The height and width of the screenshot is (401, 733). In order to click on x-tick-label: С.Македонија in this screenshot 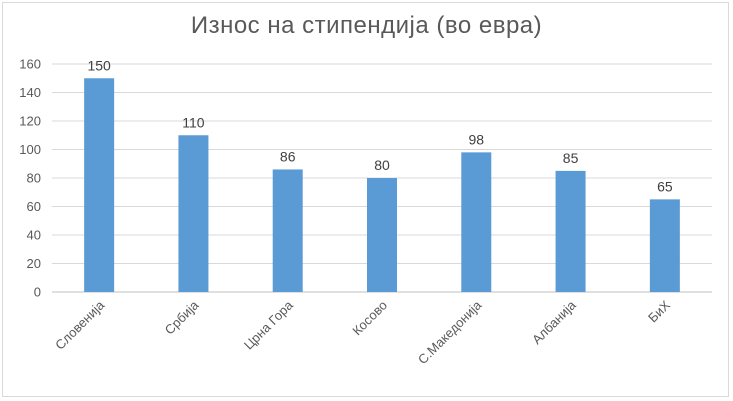, I will do `click(450, 332)`.